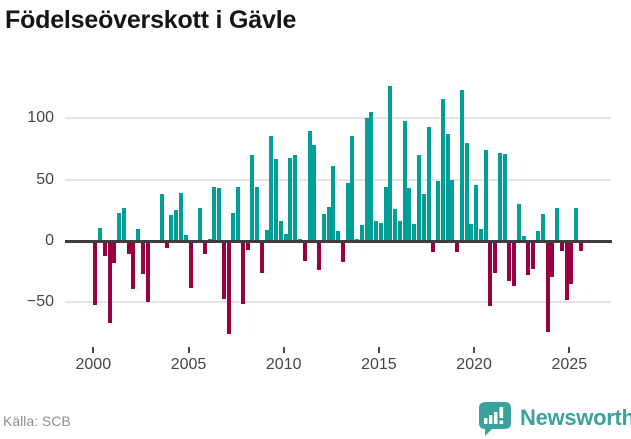  Describe the element at coordinates (554, 418) in the screenshot. I see `newsworthy-logo: Newsworthy` at that location.